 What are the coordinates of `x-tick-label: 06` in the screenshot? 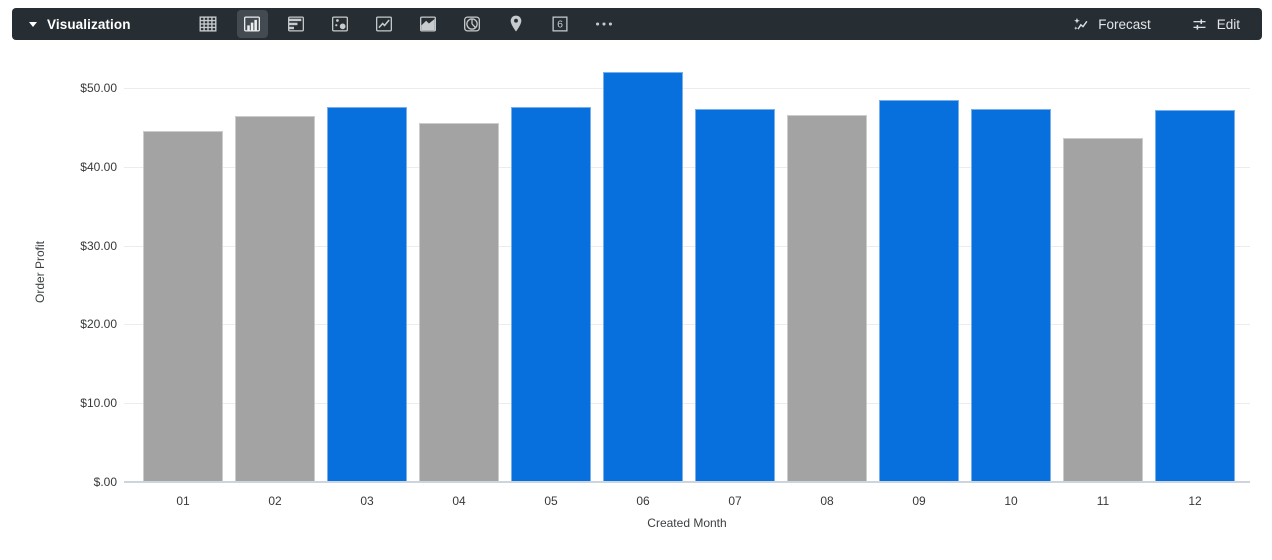 It's located at (643, 501).